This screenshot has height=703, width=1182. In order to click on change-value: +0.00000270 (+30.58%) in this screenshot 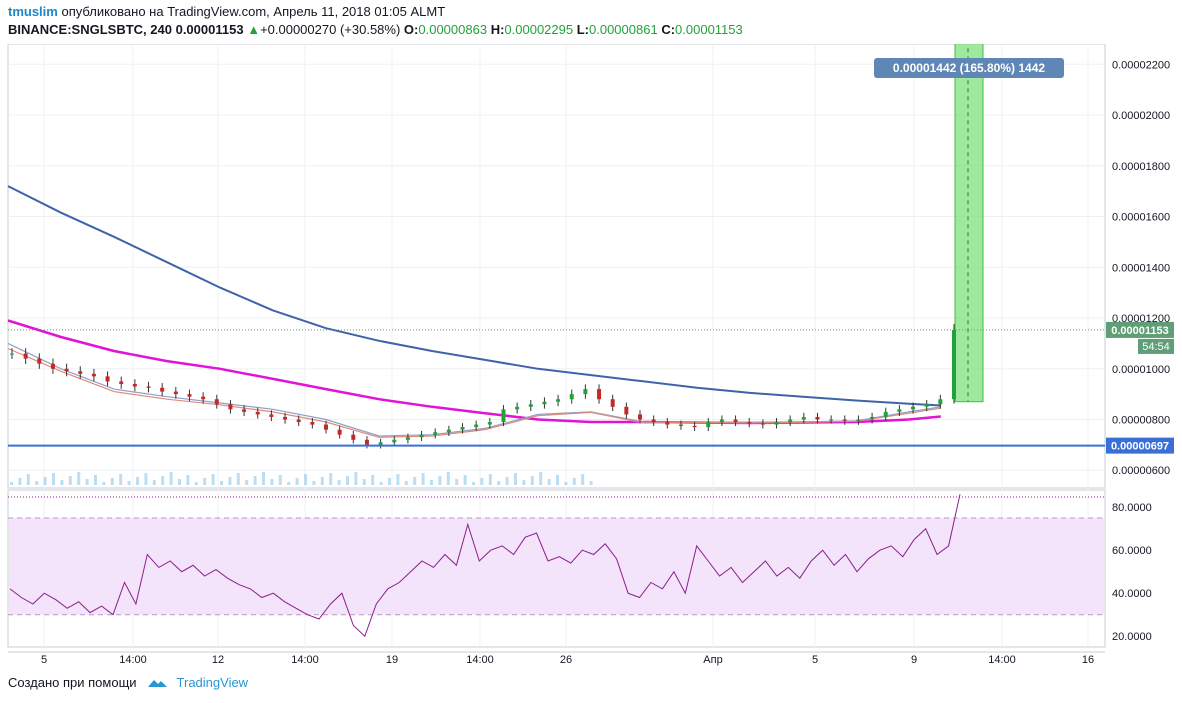, I will do `click(330, 29)`.